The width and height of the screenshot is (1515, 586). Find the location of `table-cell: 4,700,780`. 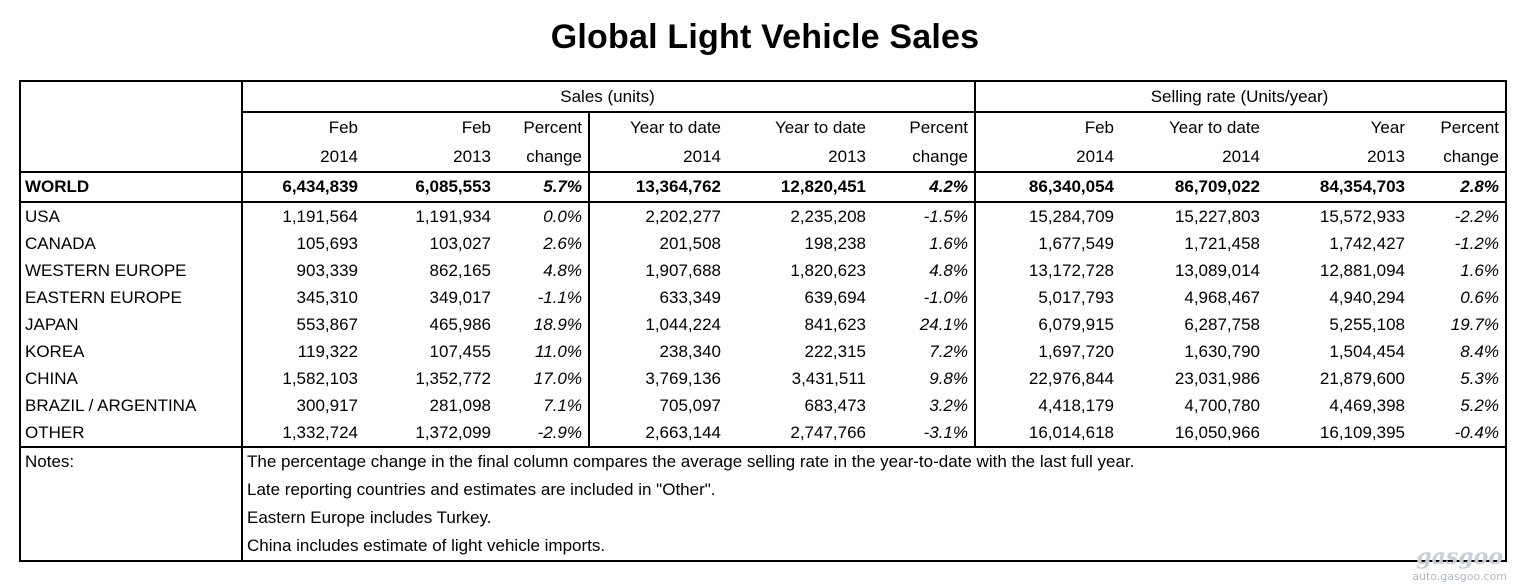

table-cell: 4,700,780 is located at coordinates (1222, 405).